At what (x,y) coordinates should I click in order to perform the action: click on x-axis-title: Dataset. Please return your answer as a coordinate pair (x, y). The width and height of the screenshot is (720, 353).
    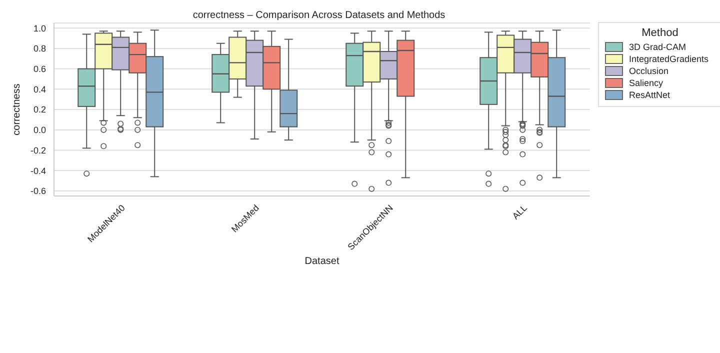
    Looking at the image, I should click on (322, 261).